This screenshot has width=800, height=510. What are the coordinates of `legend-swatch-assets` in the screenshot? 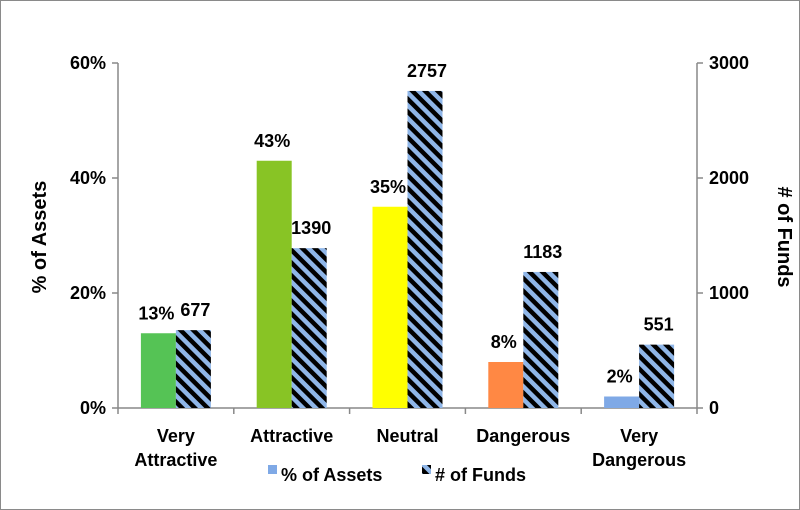 It's located at (272, 469).